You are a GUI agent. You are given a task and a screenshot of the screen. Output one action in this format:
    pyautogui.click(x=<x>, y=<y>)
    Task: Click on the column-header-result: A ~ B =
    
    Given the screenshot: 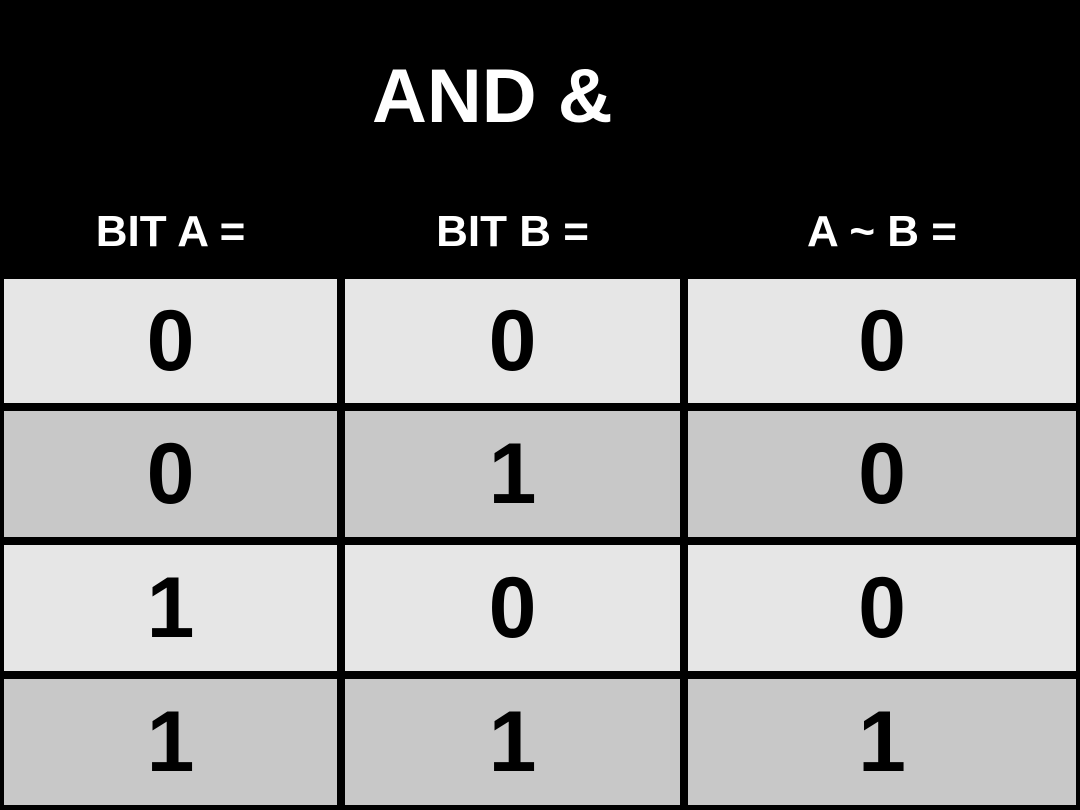 What is the action you would take?
    pyautogui.click(x=882, y=231)
    